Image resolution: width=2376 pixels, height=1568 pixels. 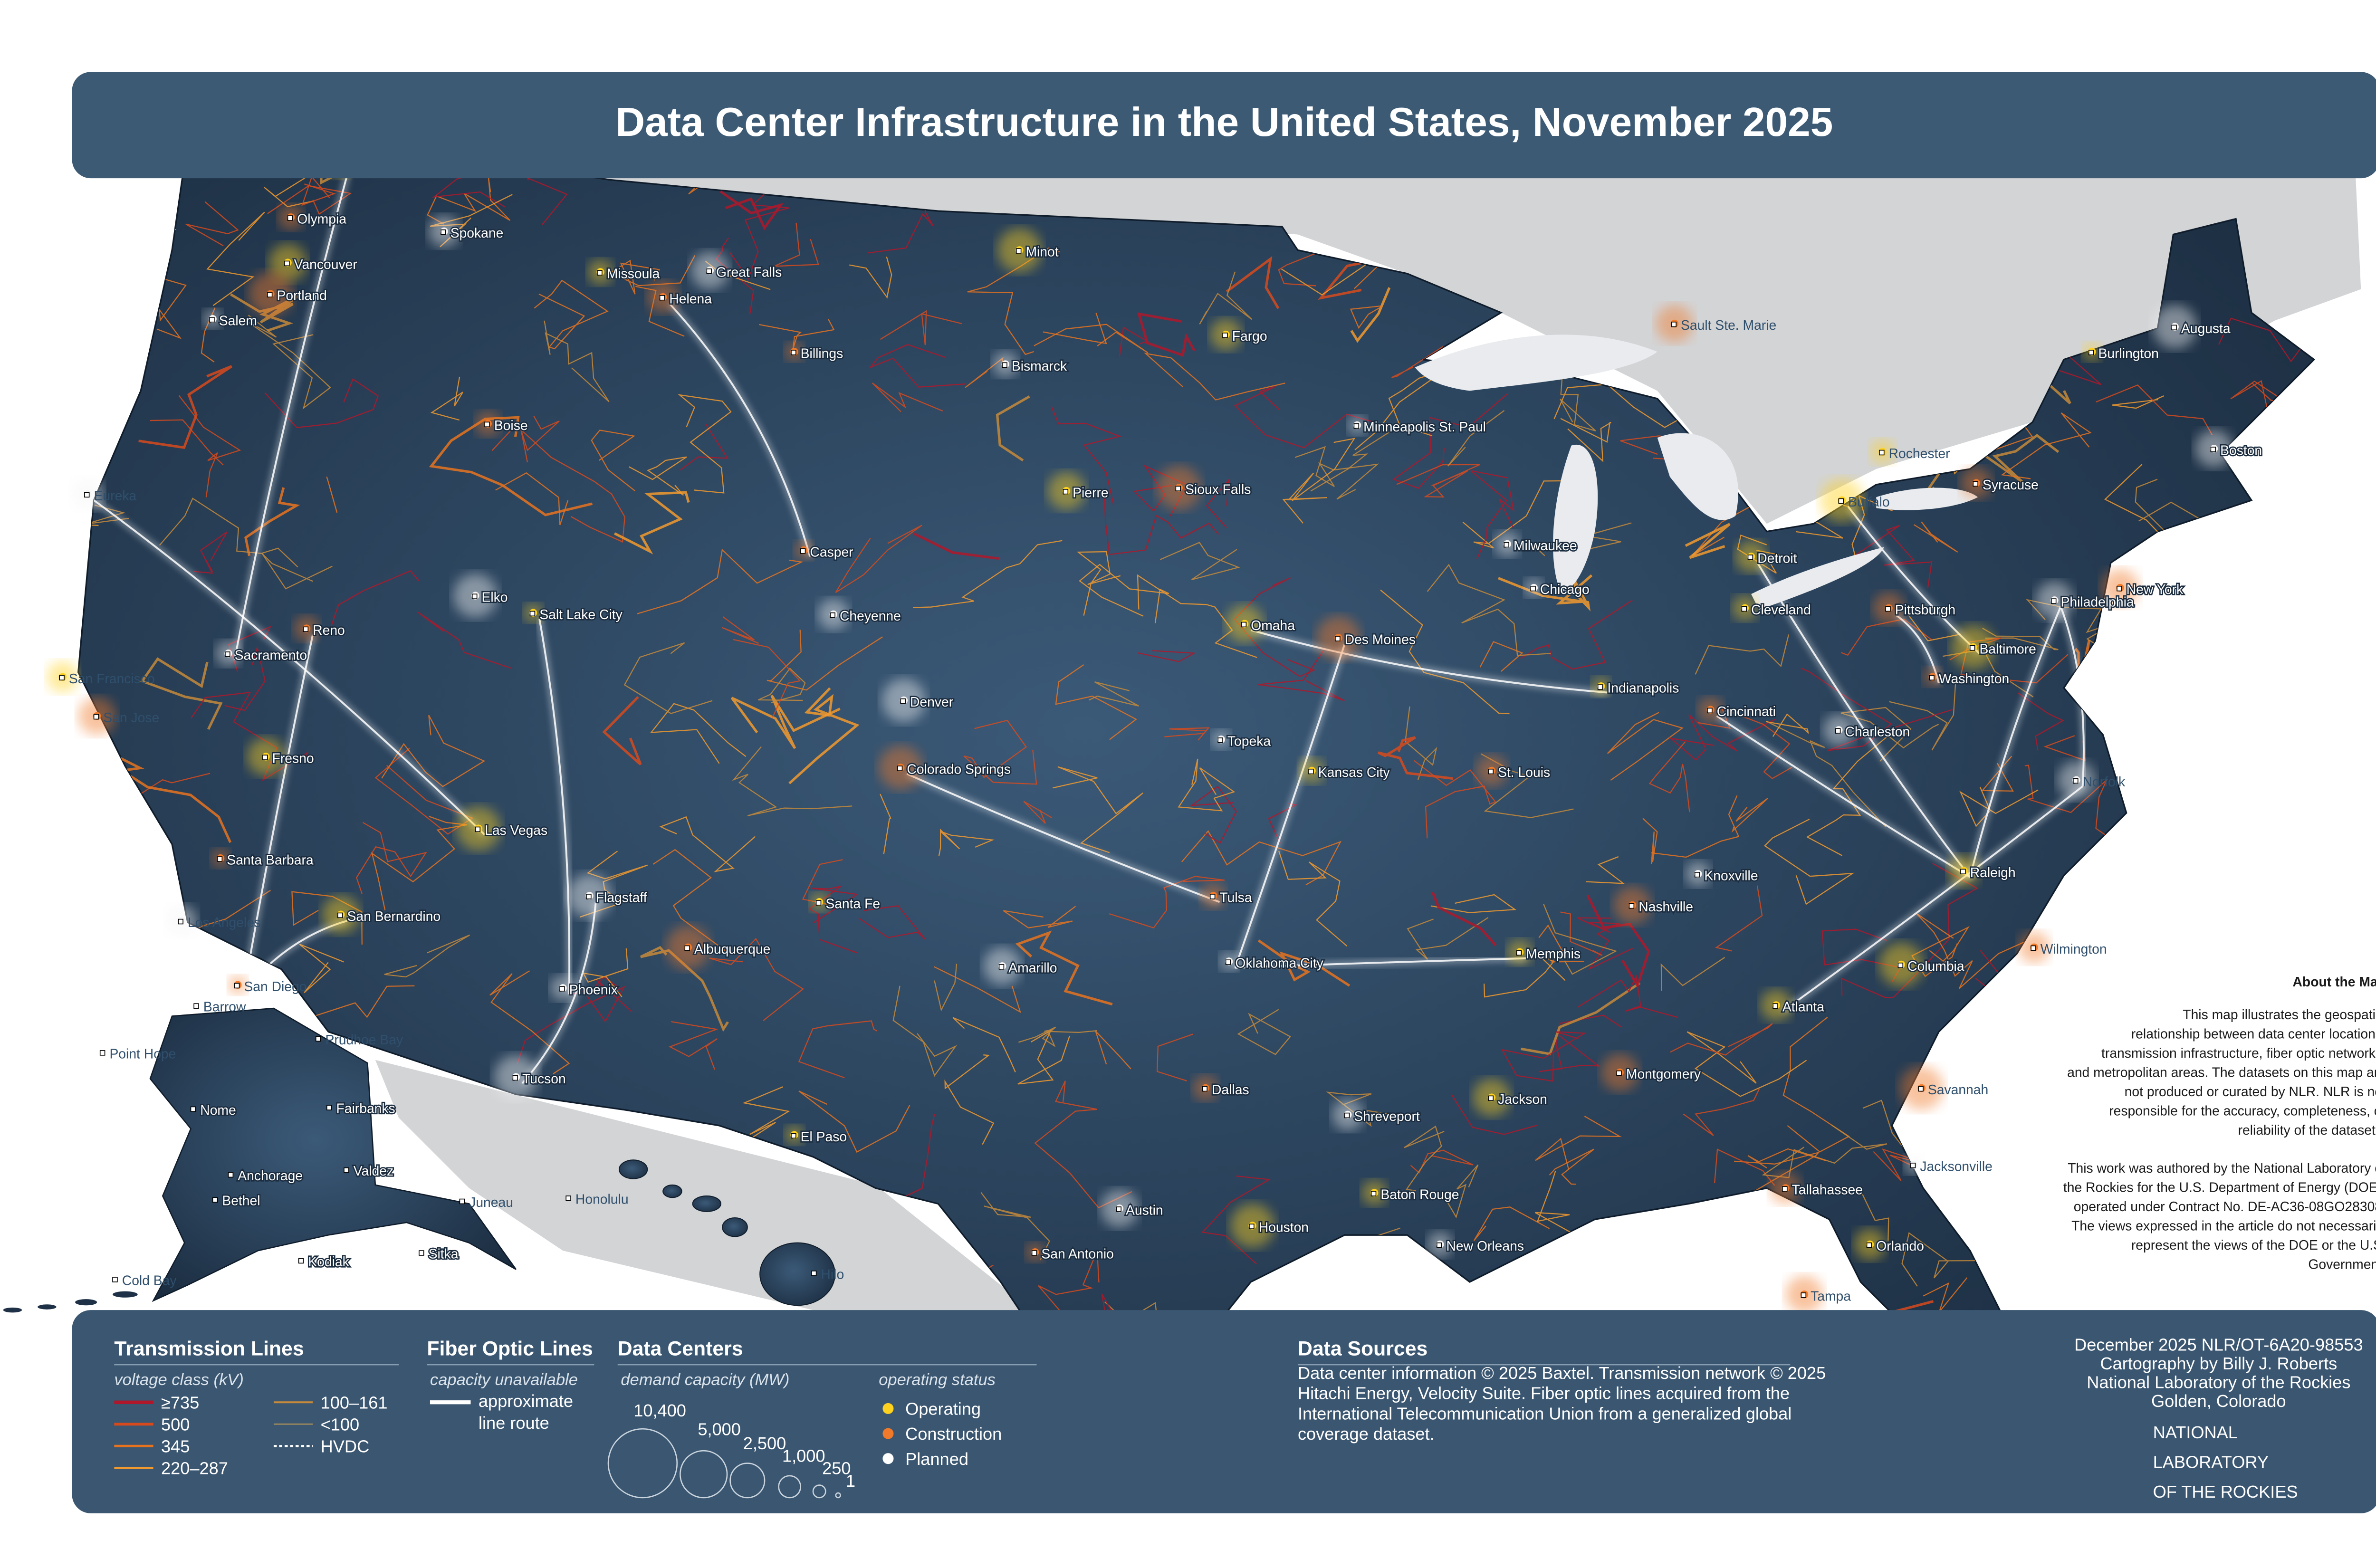 What do you see at coordinates (365, 1108) in the screenshot?
I see `city-label: Fairbanks` at bounding box center [365, 1108].